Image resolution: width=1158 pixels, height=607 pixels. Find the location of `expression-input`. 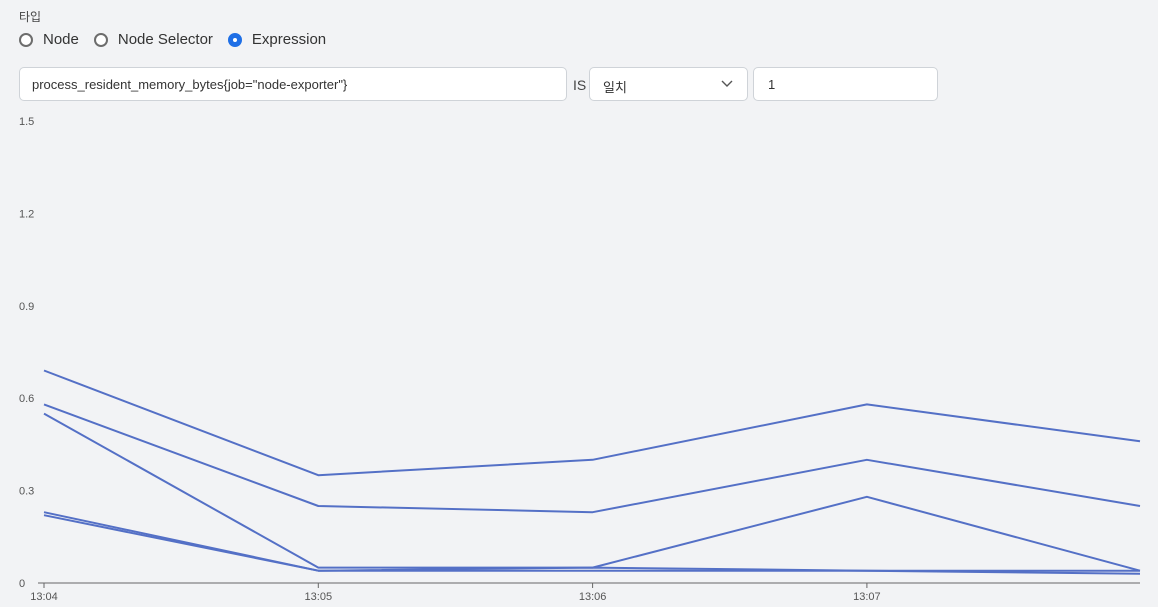

expression-input is located at coordinates (293, 84).